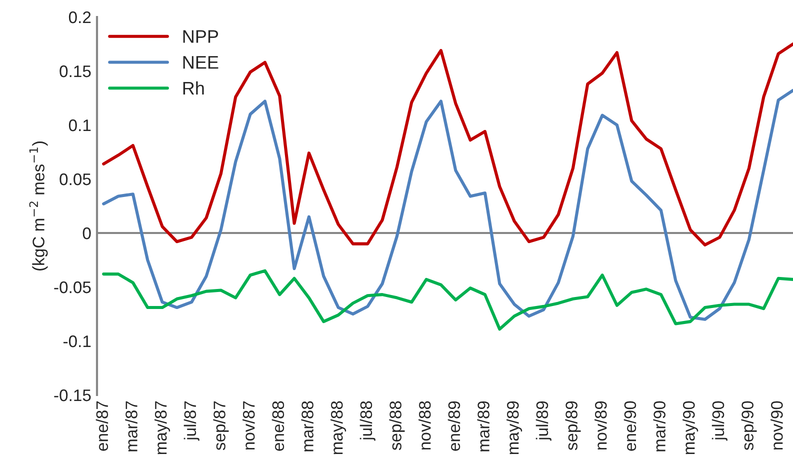 This screenshot has width=793, height=467. Describe the element at coordinates (77, 341) in the screenshot. I see `y-tick-label: -0.1` at that location.